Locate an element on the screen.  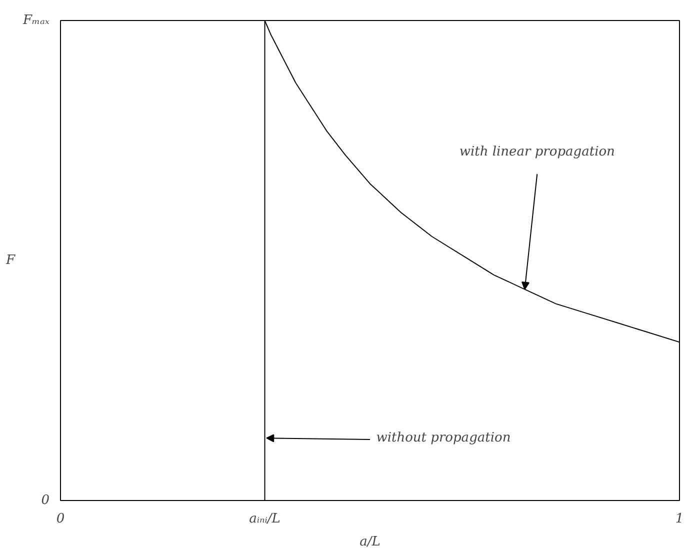
y-axis-title: F is located at coordinates (10, 260).